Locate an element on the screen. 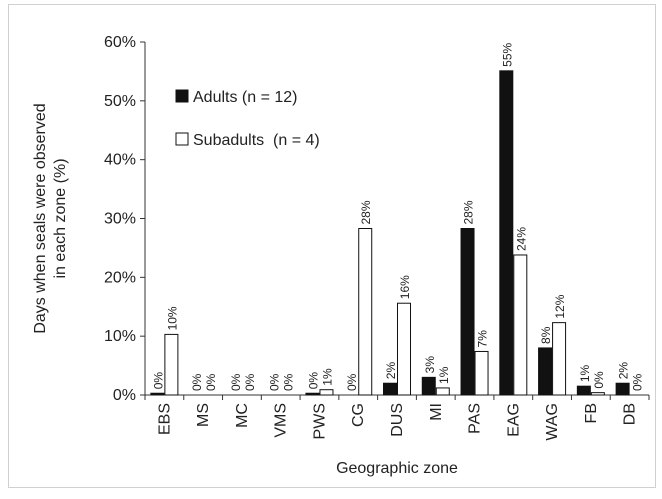 This screenshot has width=662, height=499. category-label: EAG is located at coordinates (513, 420).